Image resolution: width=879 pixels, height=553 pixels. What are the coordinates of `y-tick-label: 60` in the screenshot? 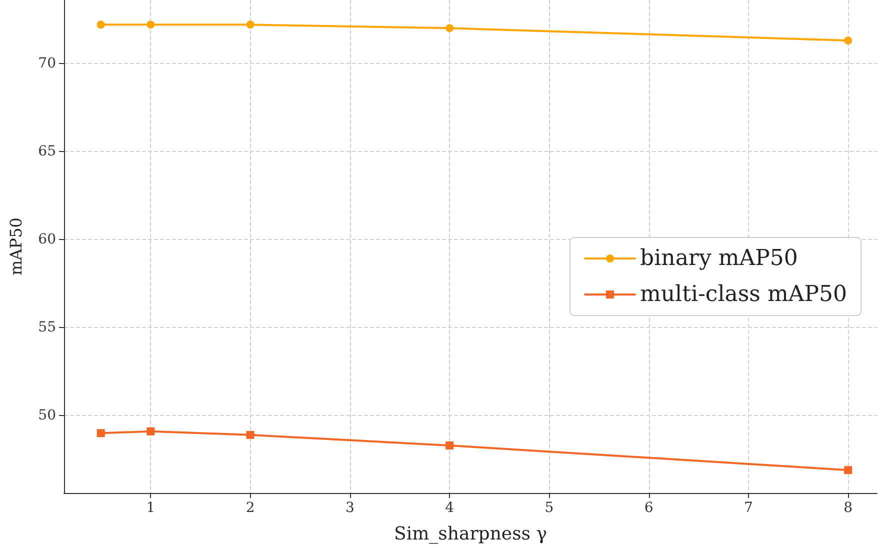 It's located at (47, 239).